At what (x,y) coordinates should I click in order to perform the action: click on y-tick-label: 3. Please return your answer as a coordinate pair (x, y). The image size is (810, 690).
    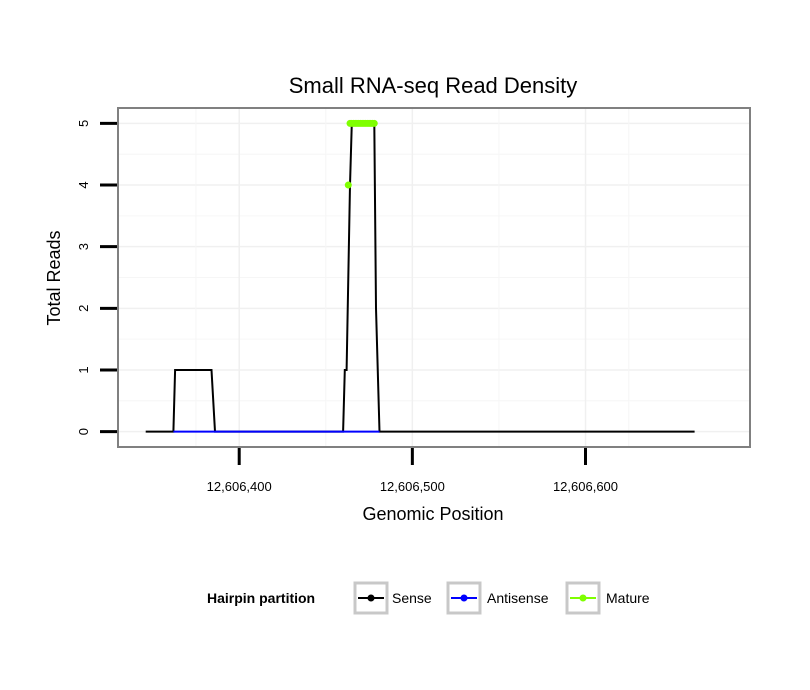
    Looking at the image, I should click on (83, 246).